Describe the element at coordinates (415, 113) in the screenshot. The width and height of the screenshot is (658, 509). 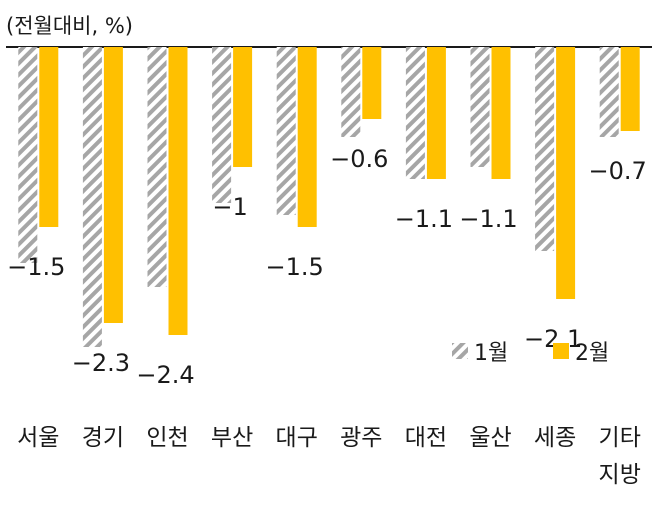
I see `bar-1월-대전` at that location.